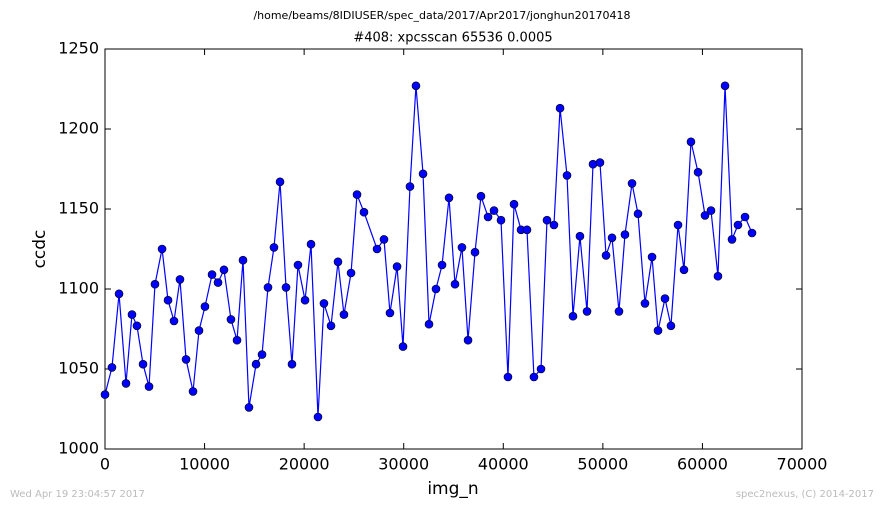 This screenshot has height=513, width=884. Describe the element at coordinates (805, 494) in the screenshot. I see `footer-right: spec2nexus, (C) 2014-2017` at that location.